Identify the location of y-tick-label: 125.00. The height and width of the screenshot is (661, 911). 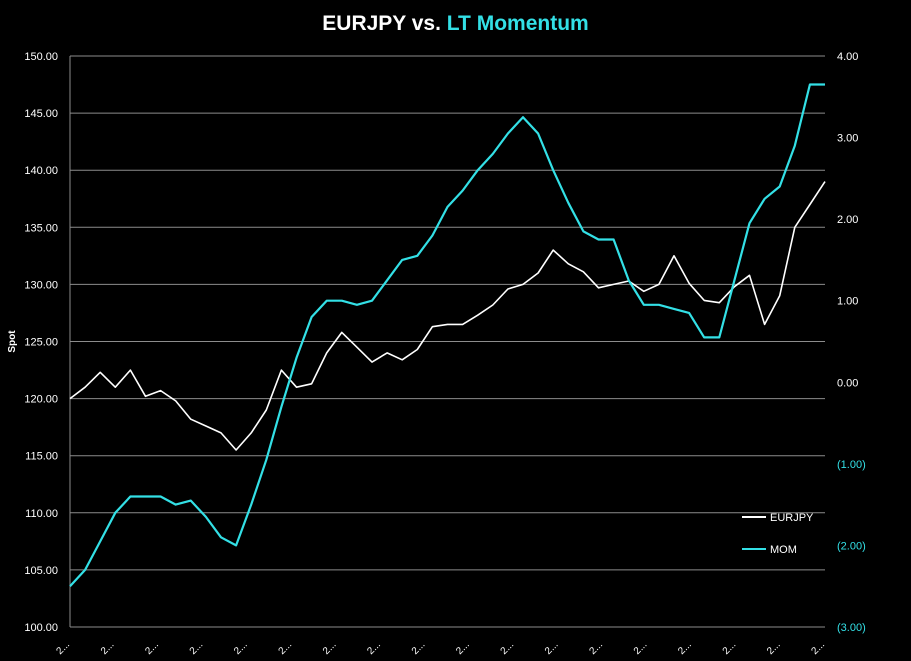
(41, 343).